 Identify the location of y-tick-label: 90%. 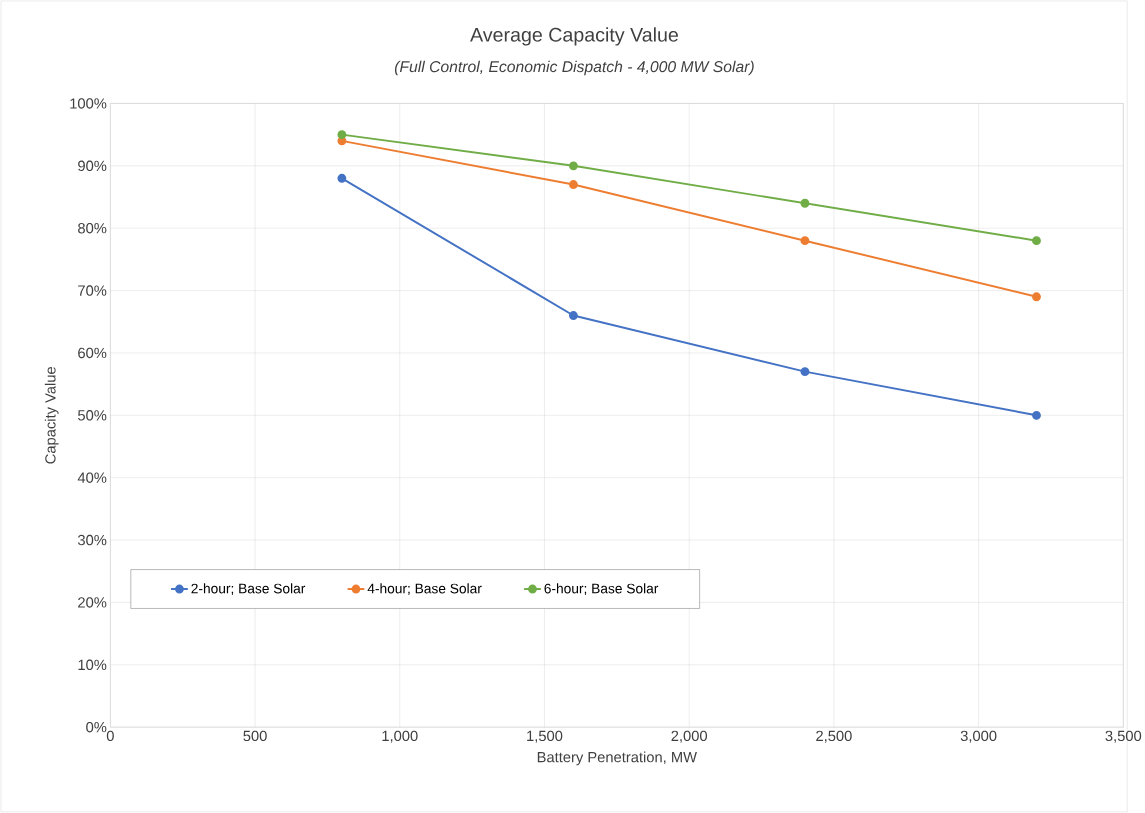
(92, 166).